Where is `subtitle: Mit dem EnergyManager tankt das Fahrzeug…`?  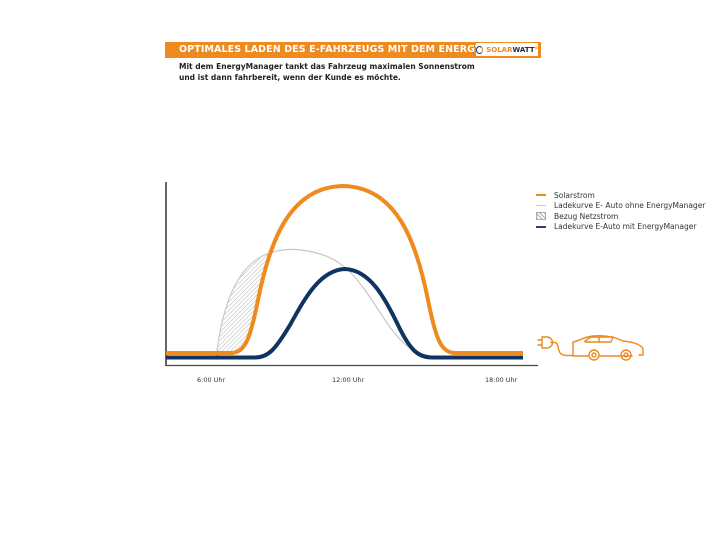
subtitle: Mit dem EnergyManager tankt das Fahrzeug… is located at coordinates (327, 72).